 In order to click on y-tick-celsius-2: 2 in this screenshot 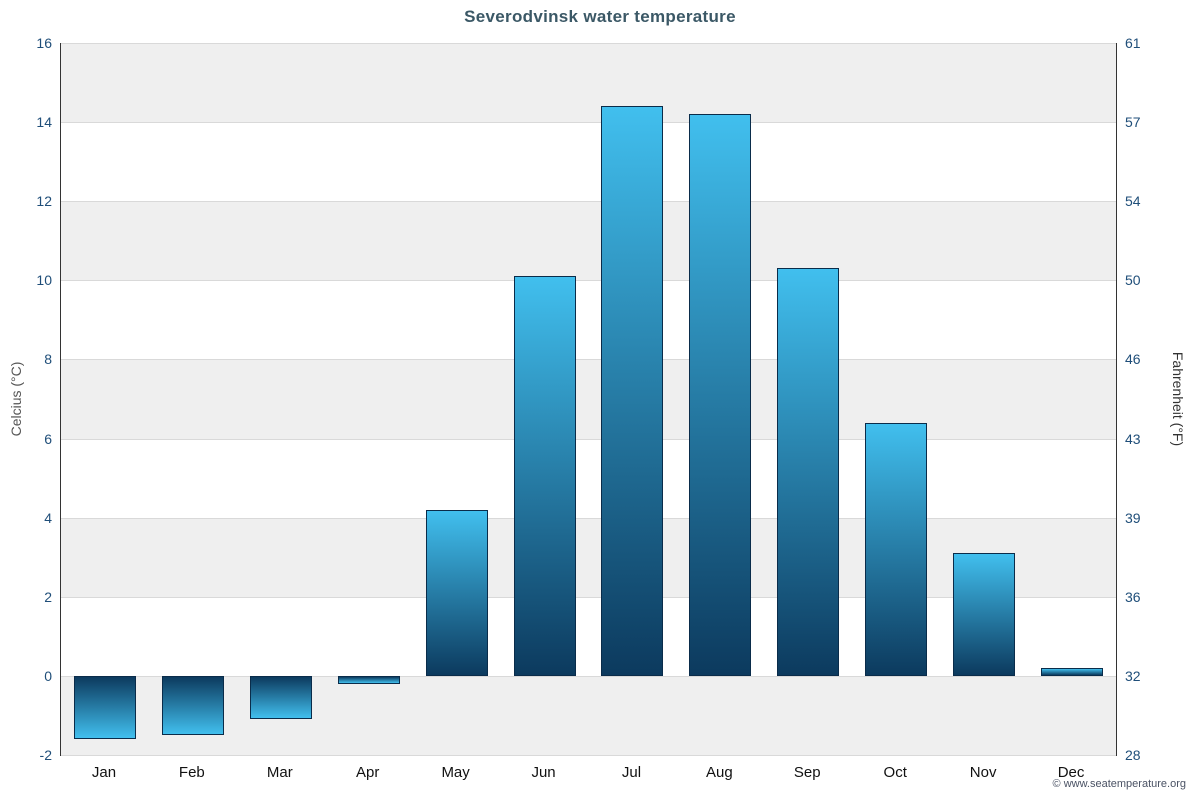, I will do `click(48, 596)`.